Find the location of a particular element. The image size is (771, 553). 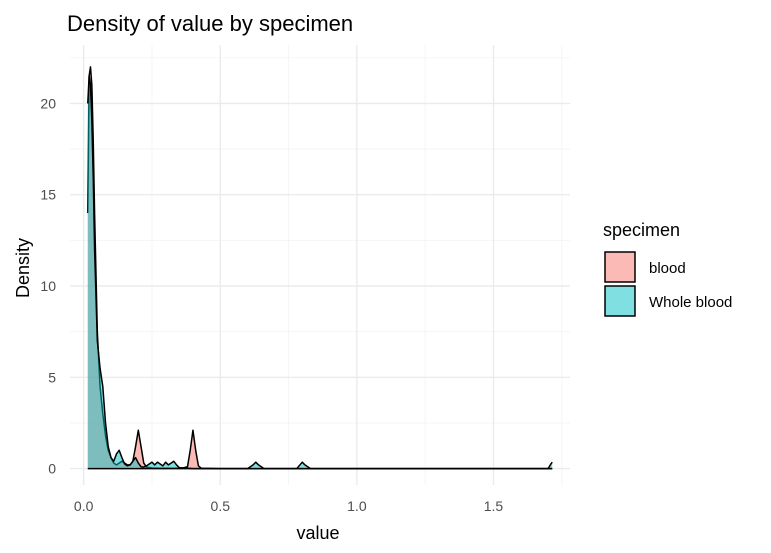

y-tick-label: 20 is located at coordinates (48, 103).